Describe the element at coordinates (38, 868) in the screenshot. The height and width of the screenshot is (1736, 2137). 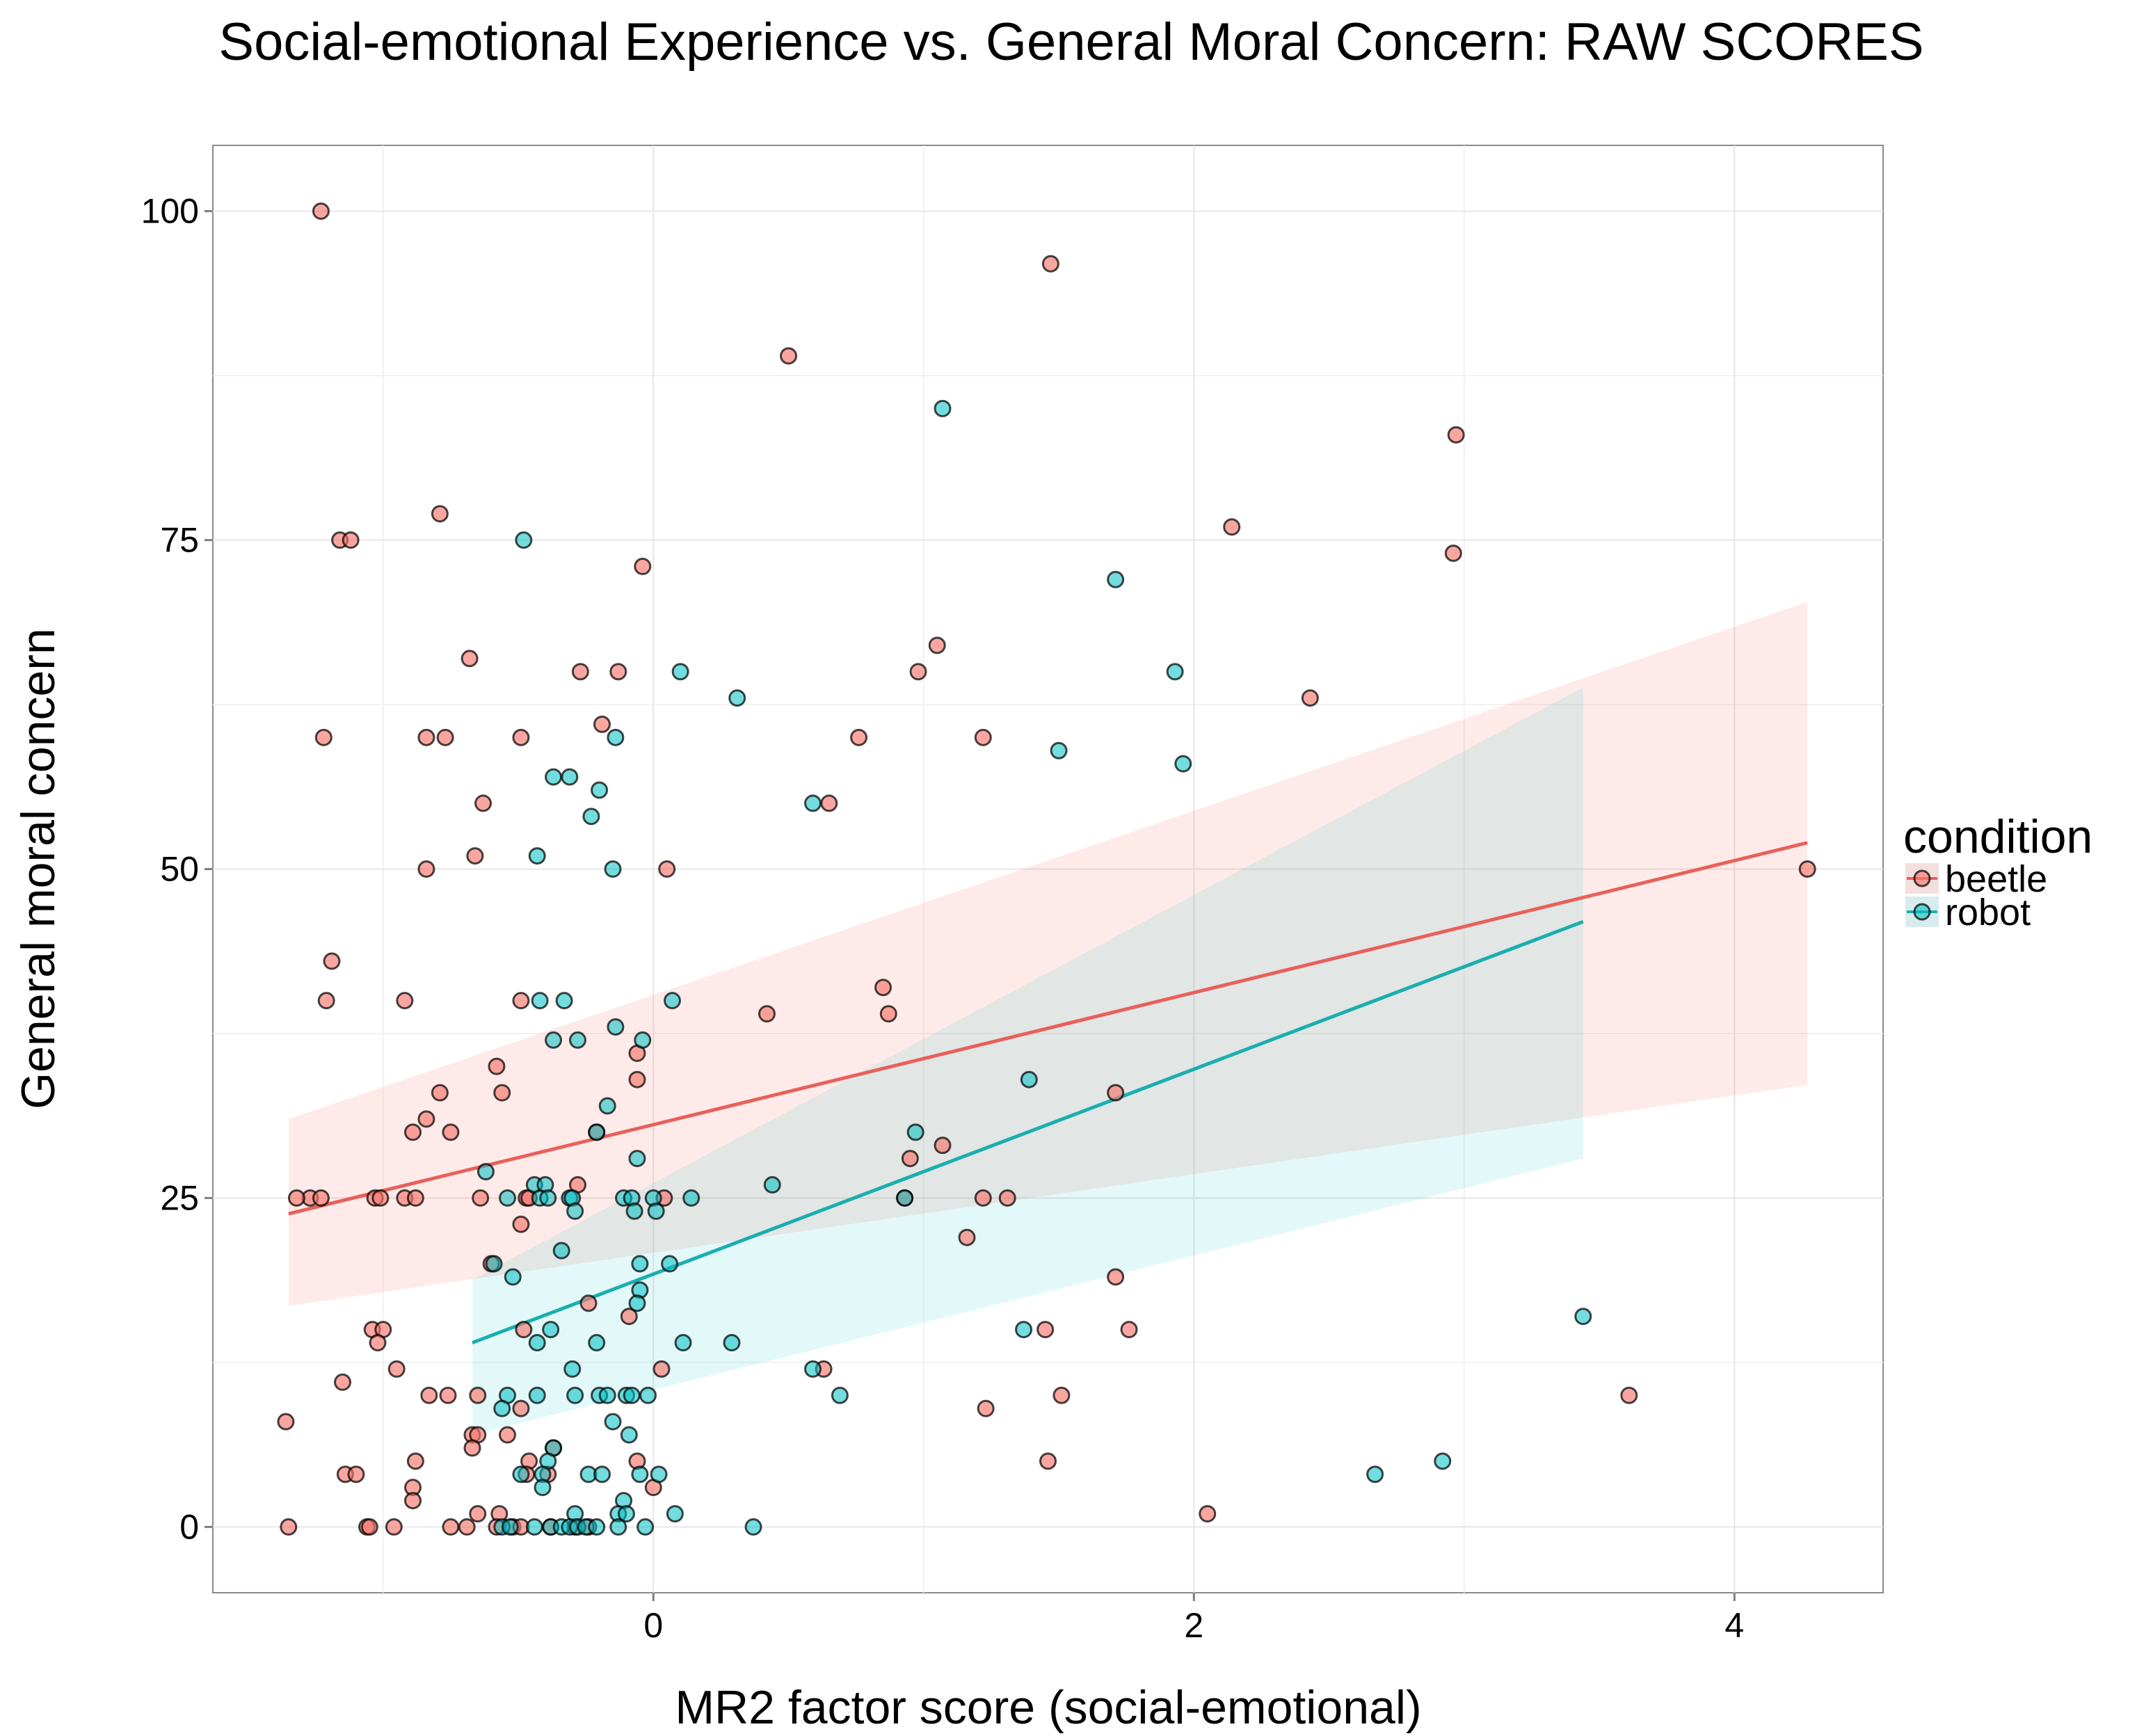
I see `y-axis-title: General moral concern` at that location.